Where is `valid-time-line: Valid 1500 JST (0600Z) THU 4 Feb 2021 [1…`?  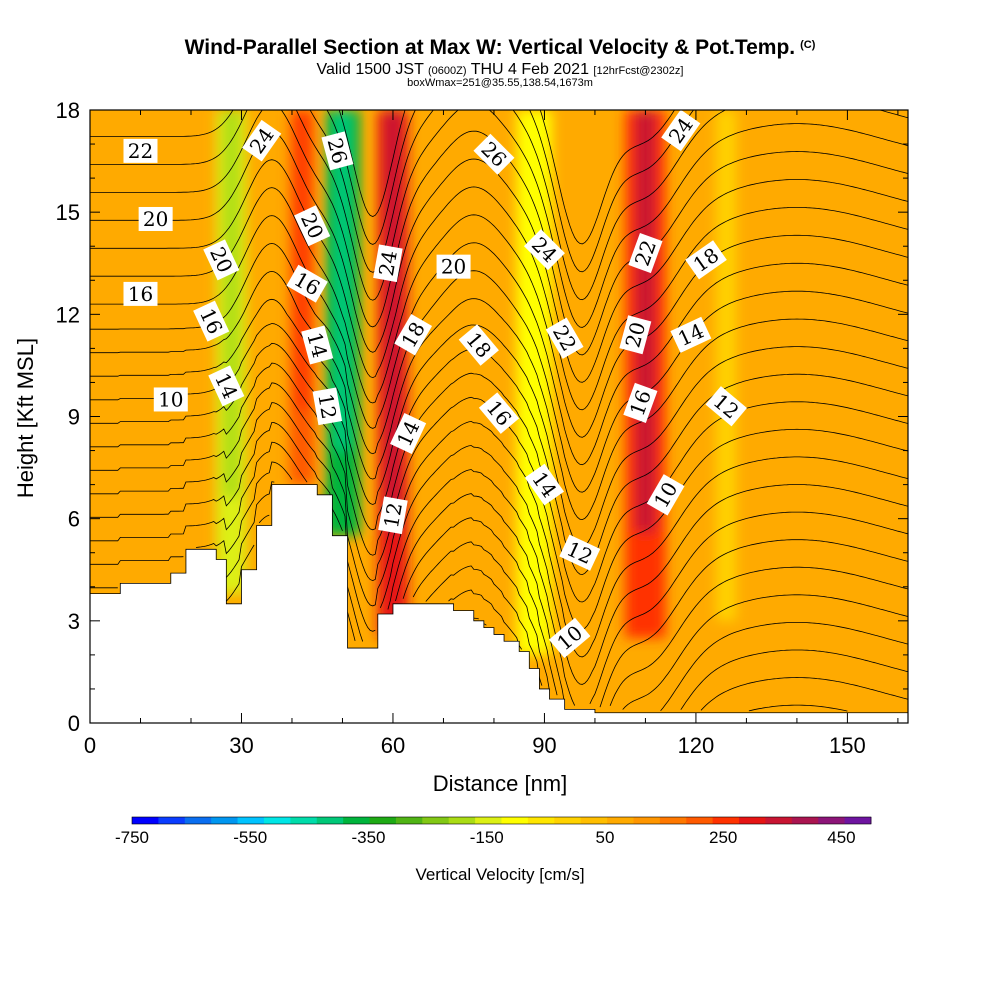 valid-time-line: Valid 1500 JST (0600Z) THU 4 Feb 2021 [1… is located at coordinates (500, 70).